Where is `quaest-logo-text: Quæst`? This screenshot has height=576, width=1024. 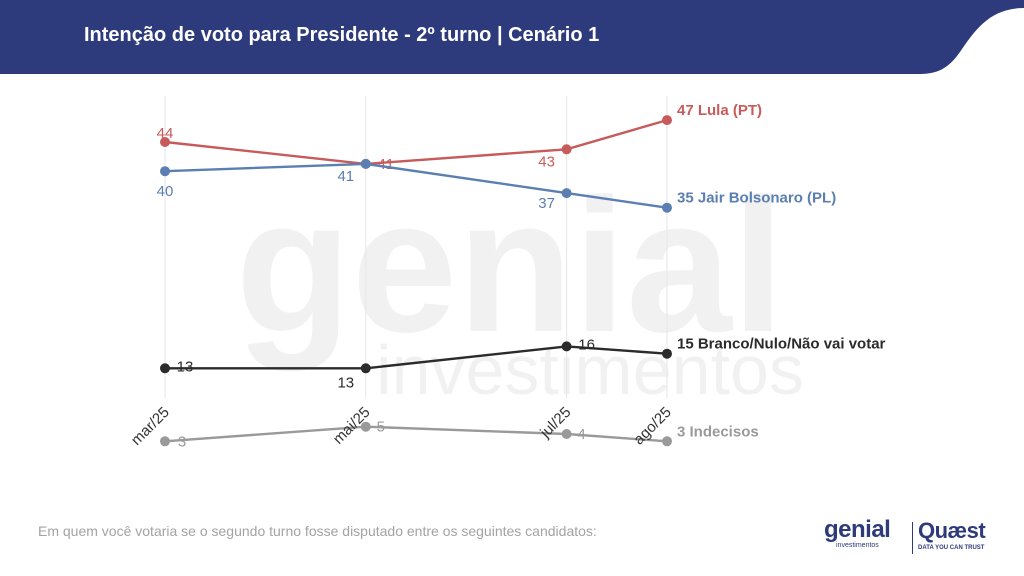 quaest-logo-text: Quæst is located at coordinates (952, 530).